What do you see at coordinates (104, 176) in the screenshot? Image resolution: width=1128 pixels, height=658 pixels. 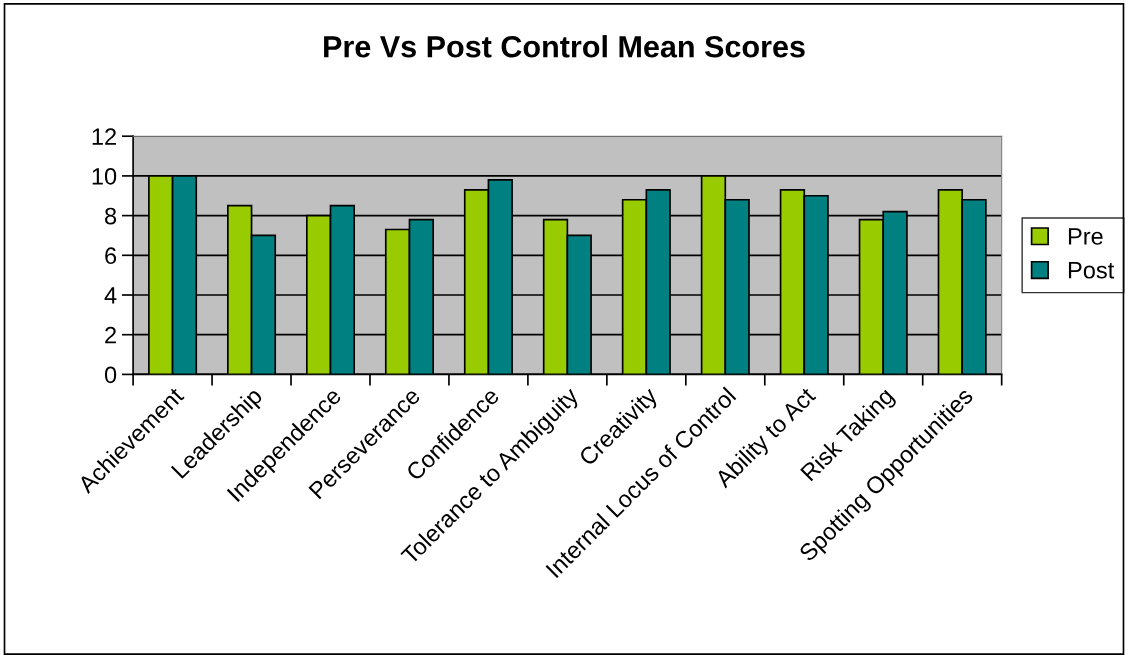 I see `y-tick-label: 10` at bounding box center [104, 176].